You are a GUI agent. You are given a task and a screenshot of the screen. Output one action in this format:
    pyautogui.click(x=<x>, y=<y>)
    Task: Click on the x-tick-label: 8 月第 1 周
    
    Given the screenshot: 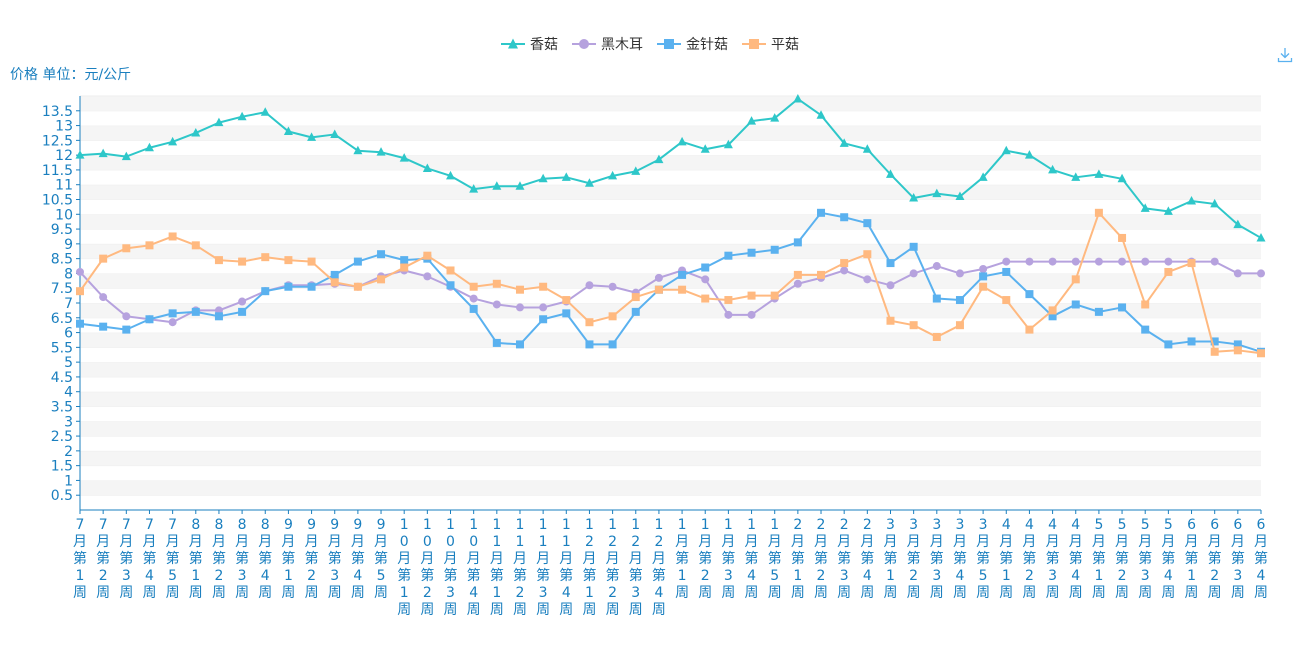 What is the action you would take?
    pyautogui.click(x=196, y=559)
    